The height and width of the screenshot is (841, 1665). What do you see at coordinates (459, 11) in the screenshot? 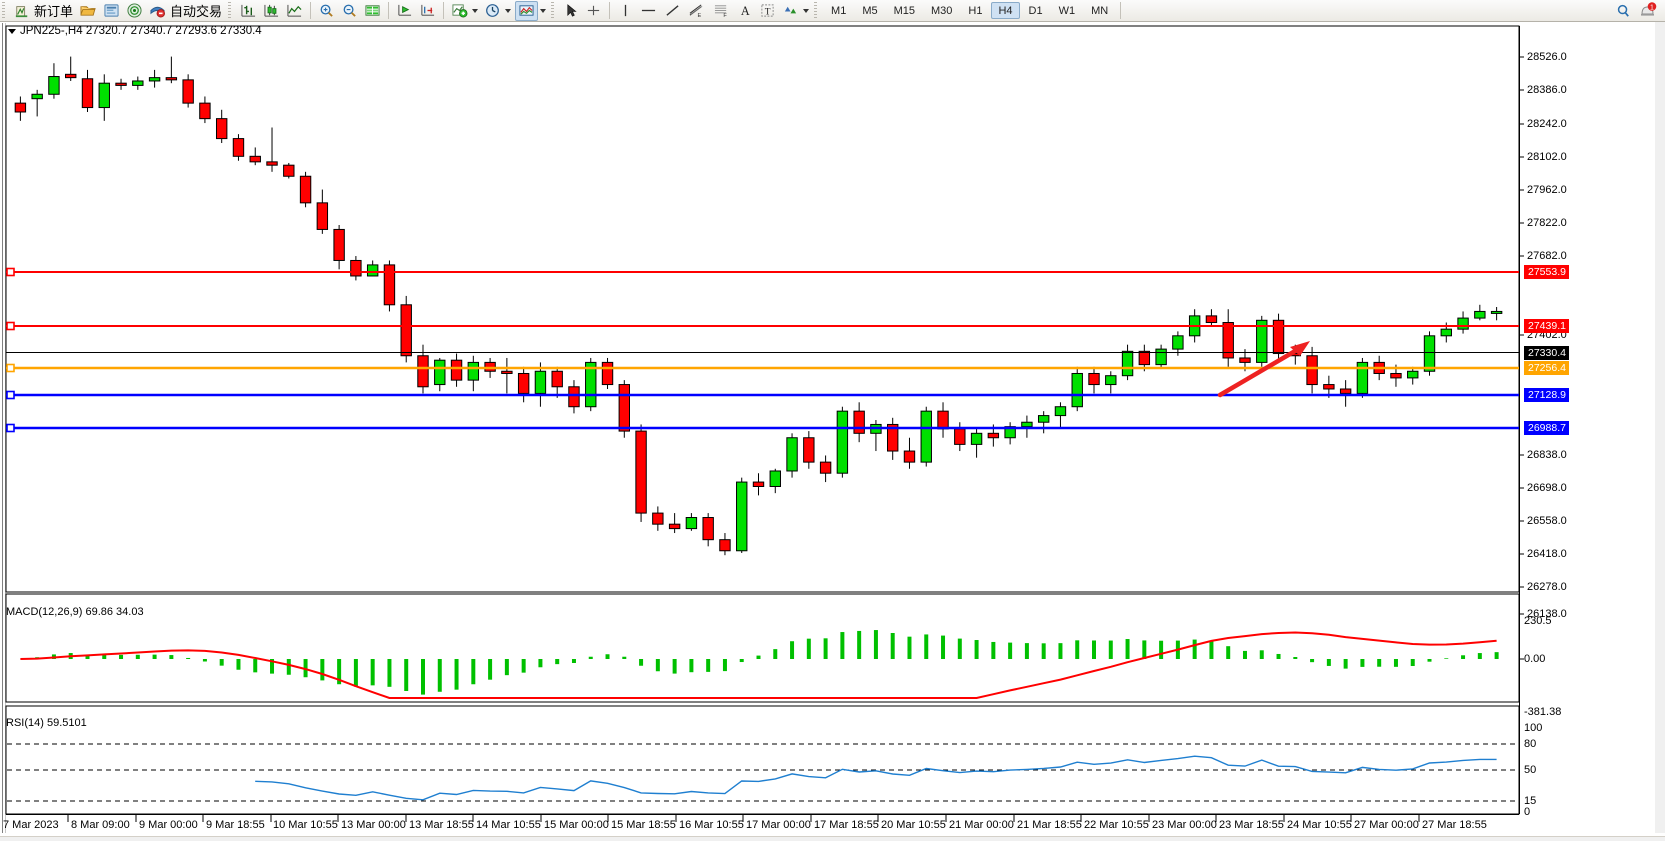
I see `add-indicator-icon` at bounding box center [459, 11].